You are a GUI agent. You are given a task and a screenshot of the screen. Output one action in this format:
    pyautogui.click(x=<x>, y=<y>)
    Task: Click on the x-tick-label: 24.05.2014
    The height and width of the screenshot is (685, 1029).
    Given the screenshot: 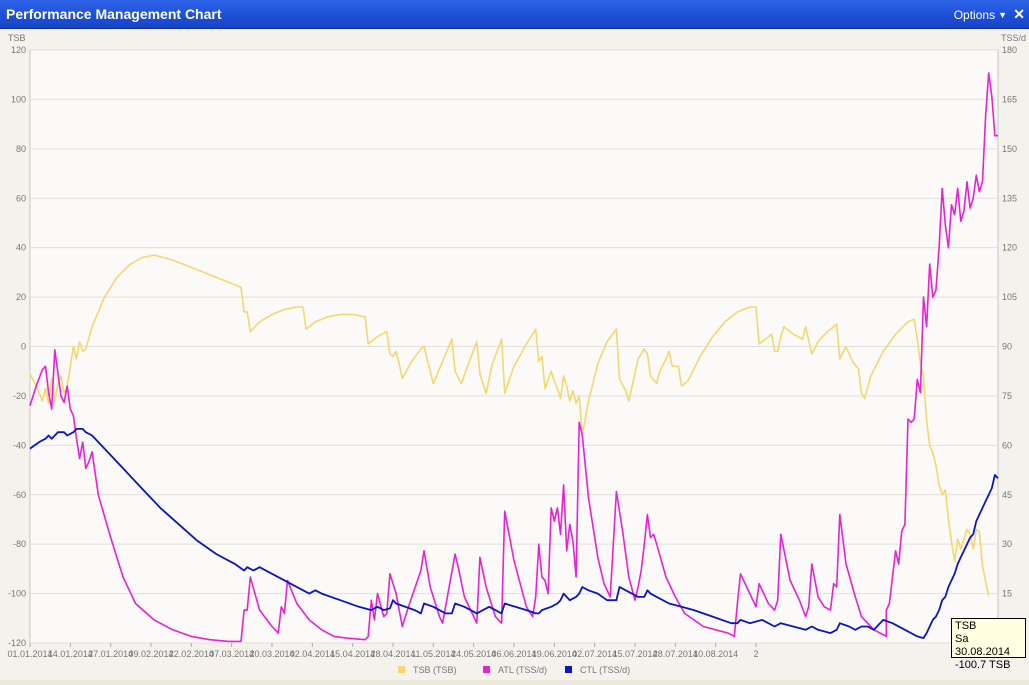 What is the action you would take?
    pyautogui.click(x=473, y=654)
    